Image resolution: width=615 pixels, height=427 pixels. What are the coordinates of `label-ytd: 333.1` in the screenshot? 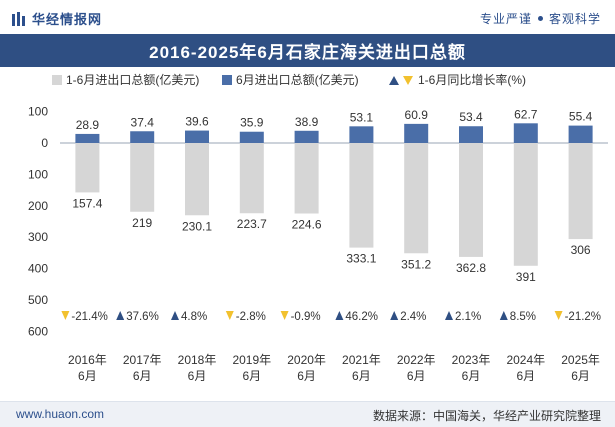 It's located at (361, 259).